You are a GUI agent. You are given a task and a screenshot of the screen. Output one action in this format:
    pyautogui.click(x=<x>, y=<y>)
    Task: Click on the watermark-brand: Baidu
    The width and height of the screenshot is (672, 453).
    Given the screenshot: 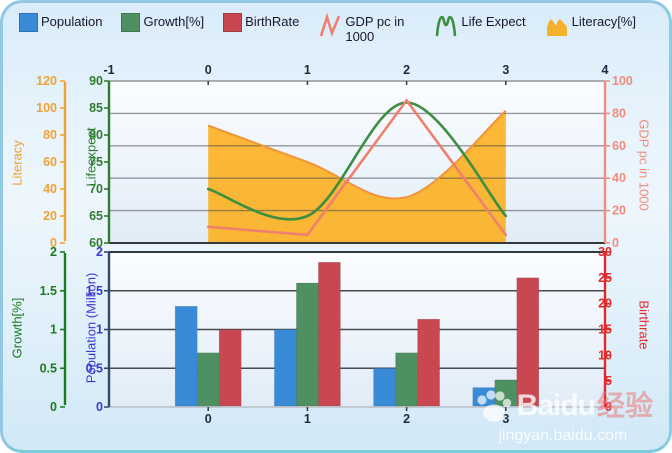 What is the action you would take?
    pyautogui.click(x=556, y=405)
    